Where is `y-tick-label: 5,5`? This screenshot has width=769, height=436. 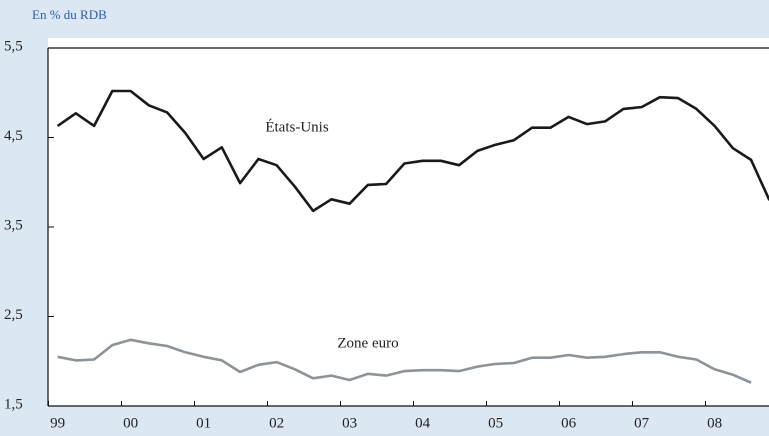 y-tick-label: 5,5 is located at coordinates (13, 46).